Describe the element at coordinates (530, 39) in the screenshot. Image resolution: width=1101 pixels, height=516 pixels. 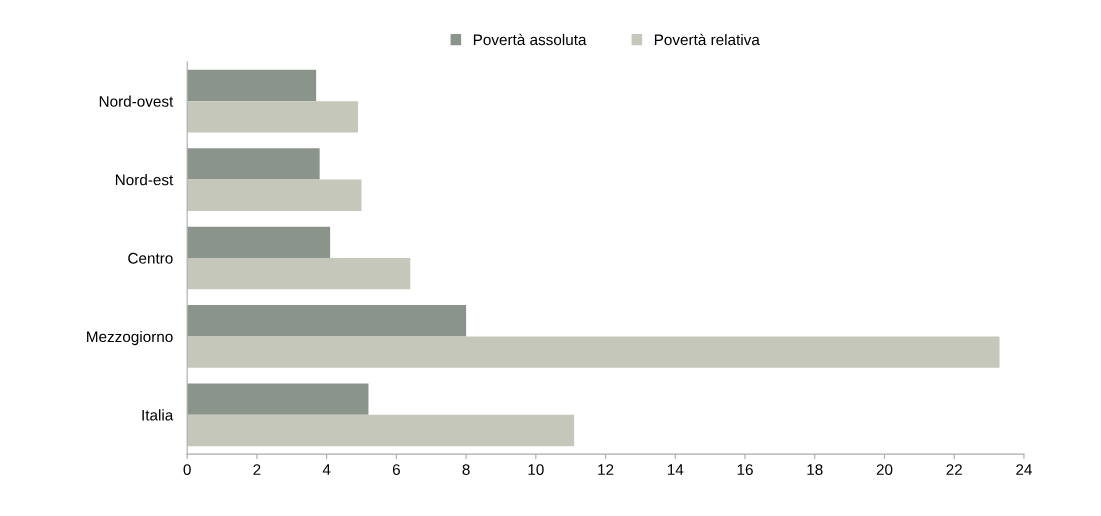
I see `legend-label: Povertà assoluta` at that location.